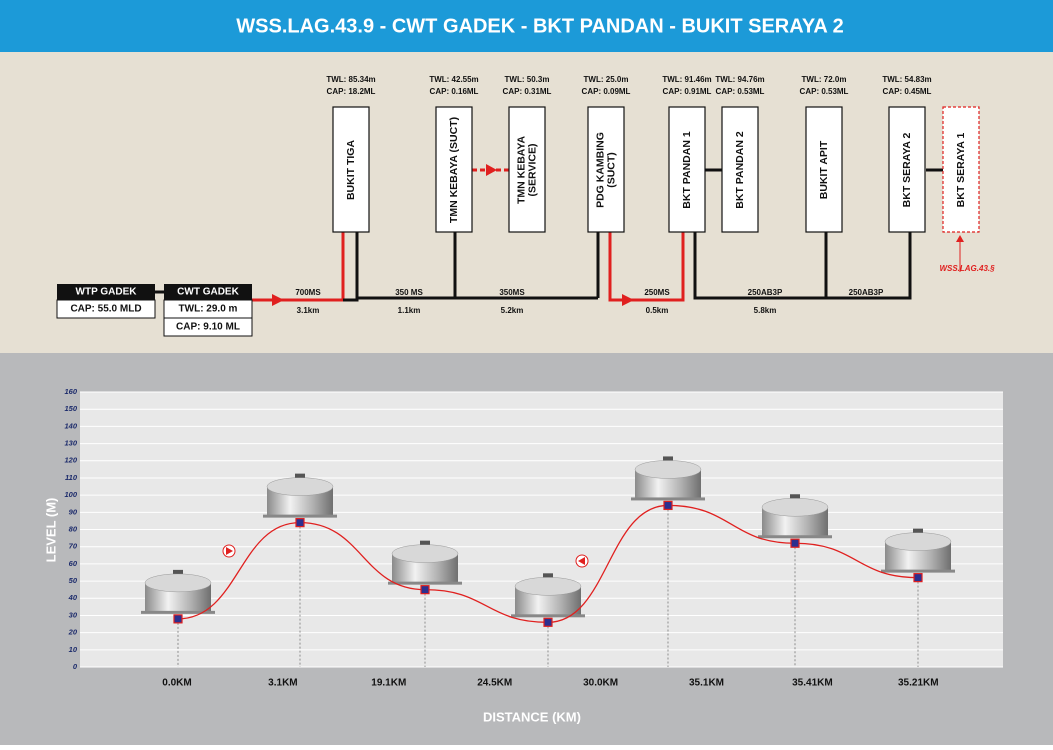 Image resolution: width=1053 pixels, height=750 pixels. What do you see at coordinates (961, 169) in the screenshot?
I see `tank-name: BKT SERAYA 1` at bounding box center [961, 169].